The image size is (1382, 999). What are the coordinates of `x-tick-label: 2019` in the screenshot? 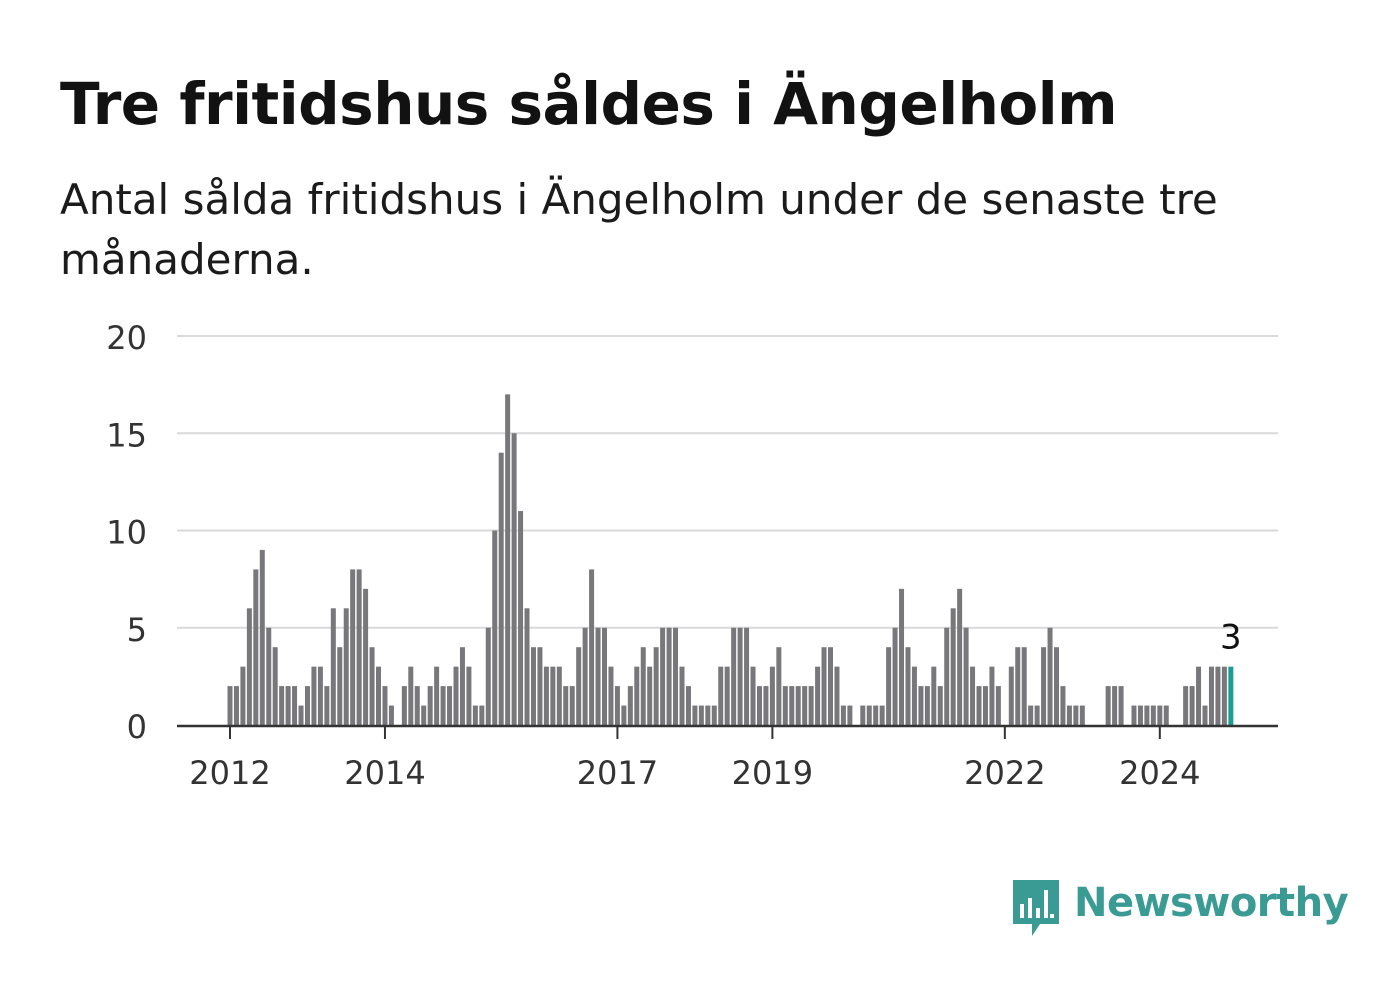 It's located at (772, 773).